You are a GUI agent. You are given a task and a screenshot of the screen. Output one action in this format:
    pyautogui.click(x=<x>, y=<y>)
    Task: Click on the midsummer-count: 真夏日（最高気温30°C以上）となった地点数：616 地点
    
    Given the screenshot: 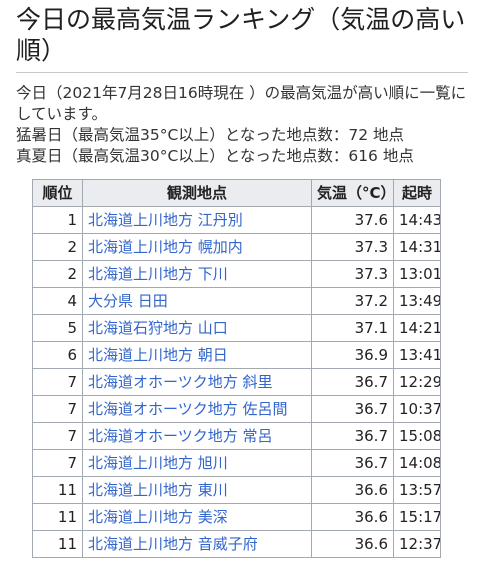 What is the action you would take?
    pyautogui.click(x=215, y=156)
    